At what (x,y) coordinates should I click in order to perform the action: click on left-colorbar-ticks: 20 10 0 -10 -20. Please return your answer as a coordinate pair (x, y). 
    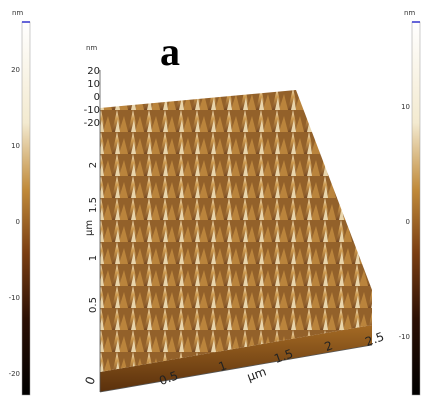
    Looking at the image, I should click on (14, 222).